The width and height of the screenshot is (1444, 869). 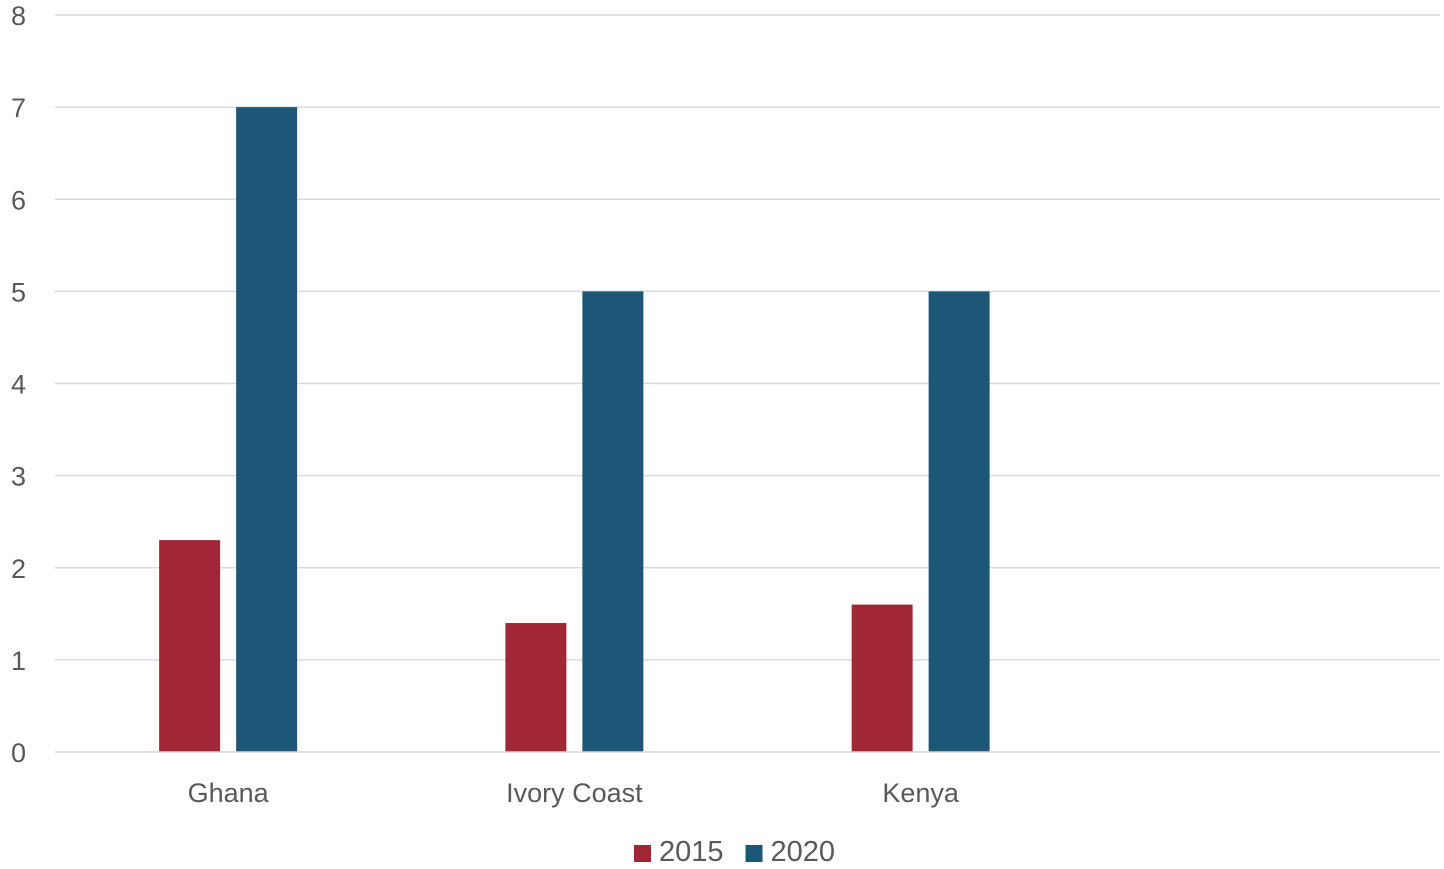 I want to click on y-tick-label: 5, so click(x=18, y=292).